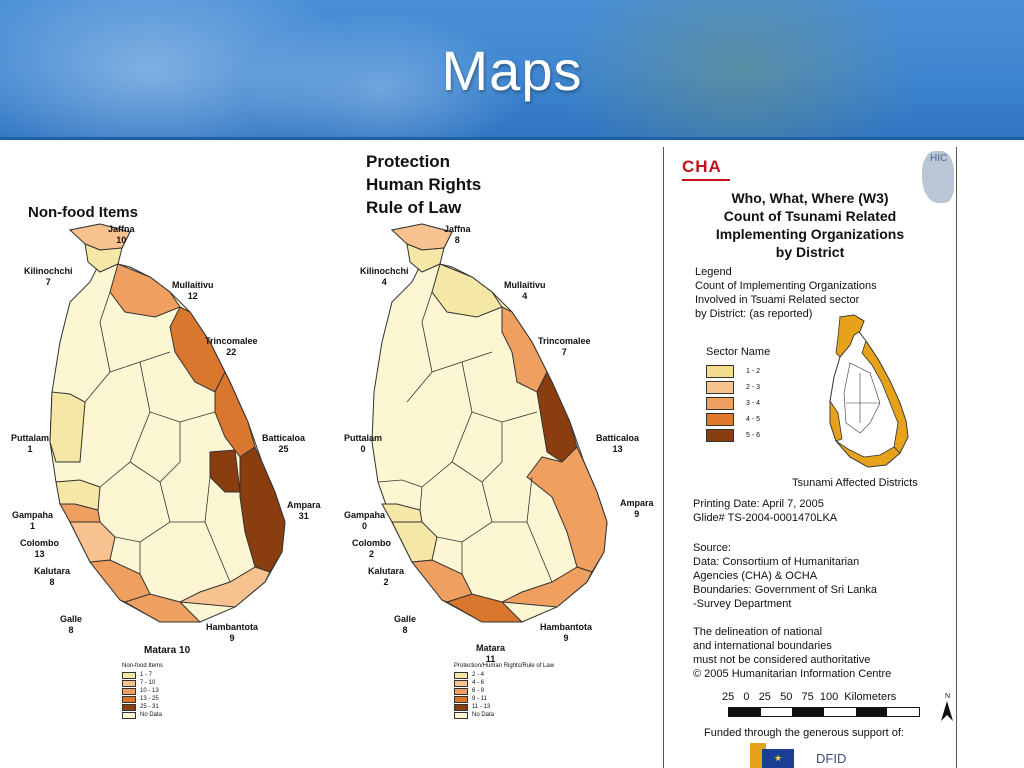 This screenshot has height=768, width=1024. Describe the element at coordinates (363, 443) in the screenshot. I see `middle-label-puttalam: Puttalam 0` at that location.